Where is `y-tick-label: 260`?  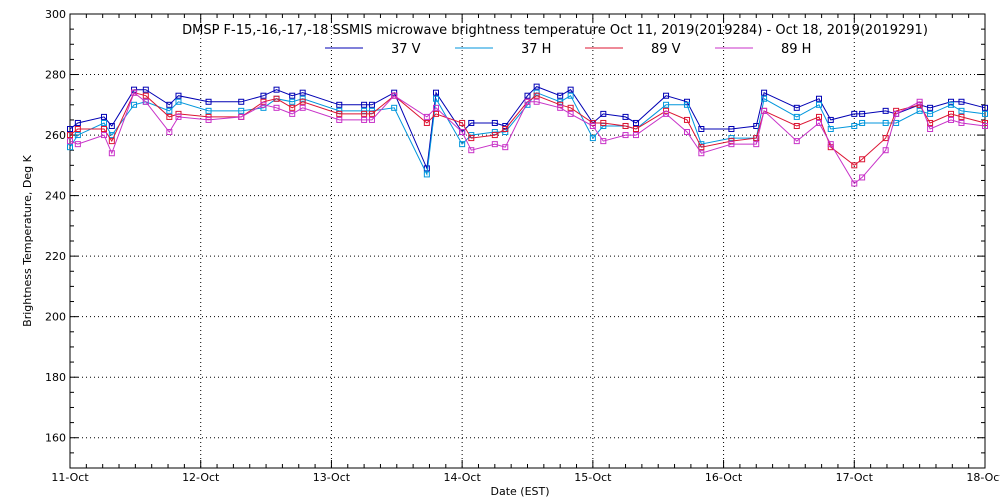 y-tick-label: 260 is located at coordinates (55, 135).